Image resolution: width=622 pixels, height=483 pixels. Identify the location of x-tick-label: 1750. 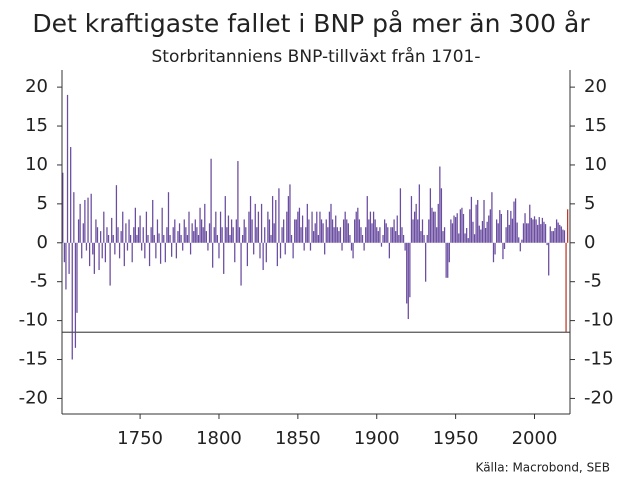
(140, 438).